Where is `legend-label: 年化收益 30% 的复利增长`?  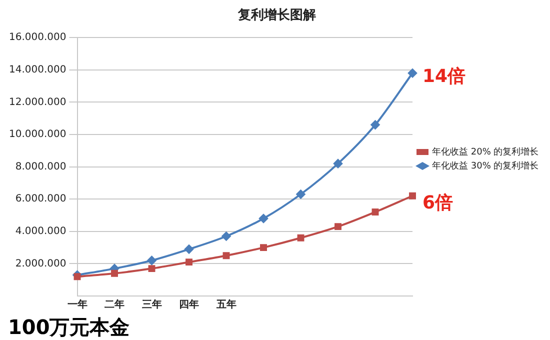 legend-label: 年化收益 30% 的复利增长 is located at coordinates (485, 166).